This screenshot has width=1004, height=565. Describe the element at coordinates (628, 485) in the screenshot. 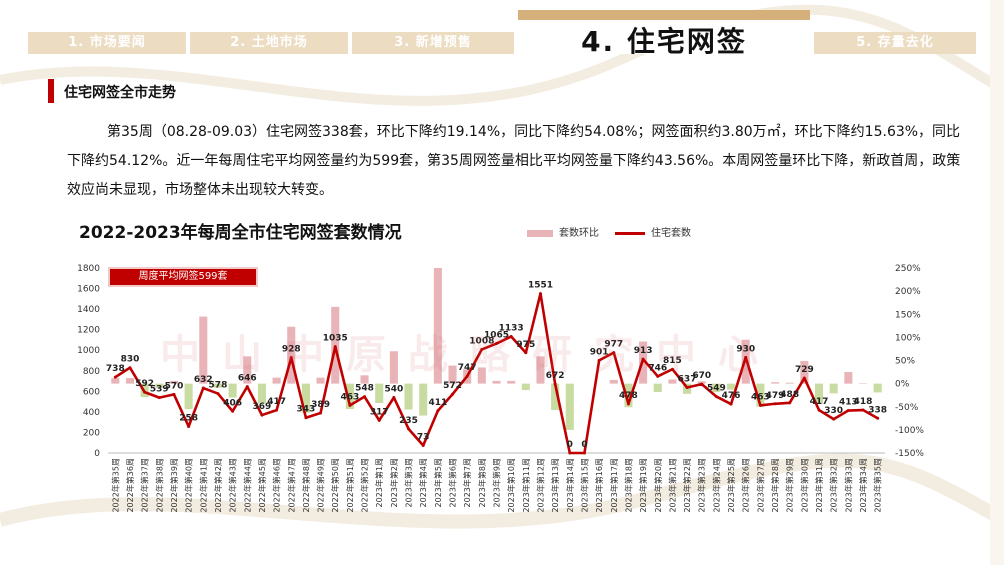

I see `x-tick-label: 2023年第18周` at that location.